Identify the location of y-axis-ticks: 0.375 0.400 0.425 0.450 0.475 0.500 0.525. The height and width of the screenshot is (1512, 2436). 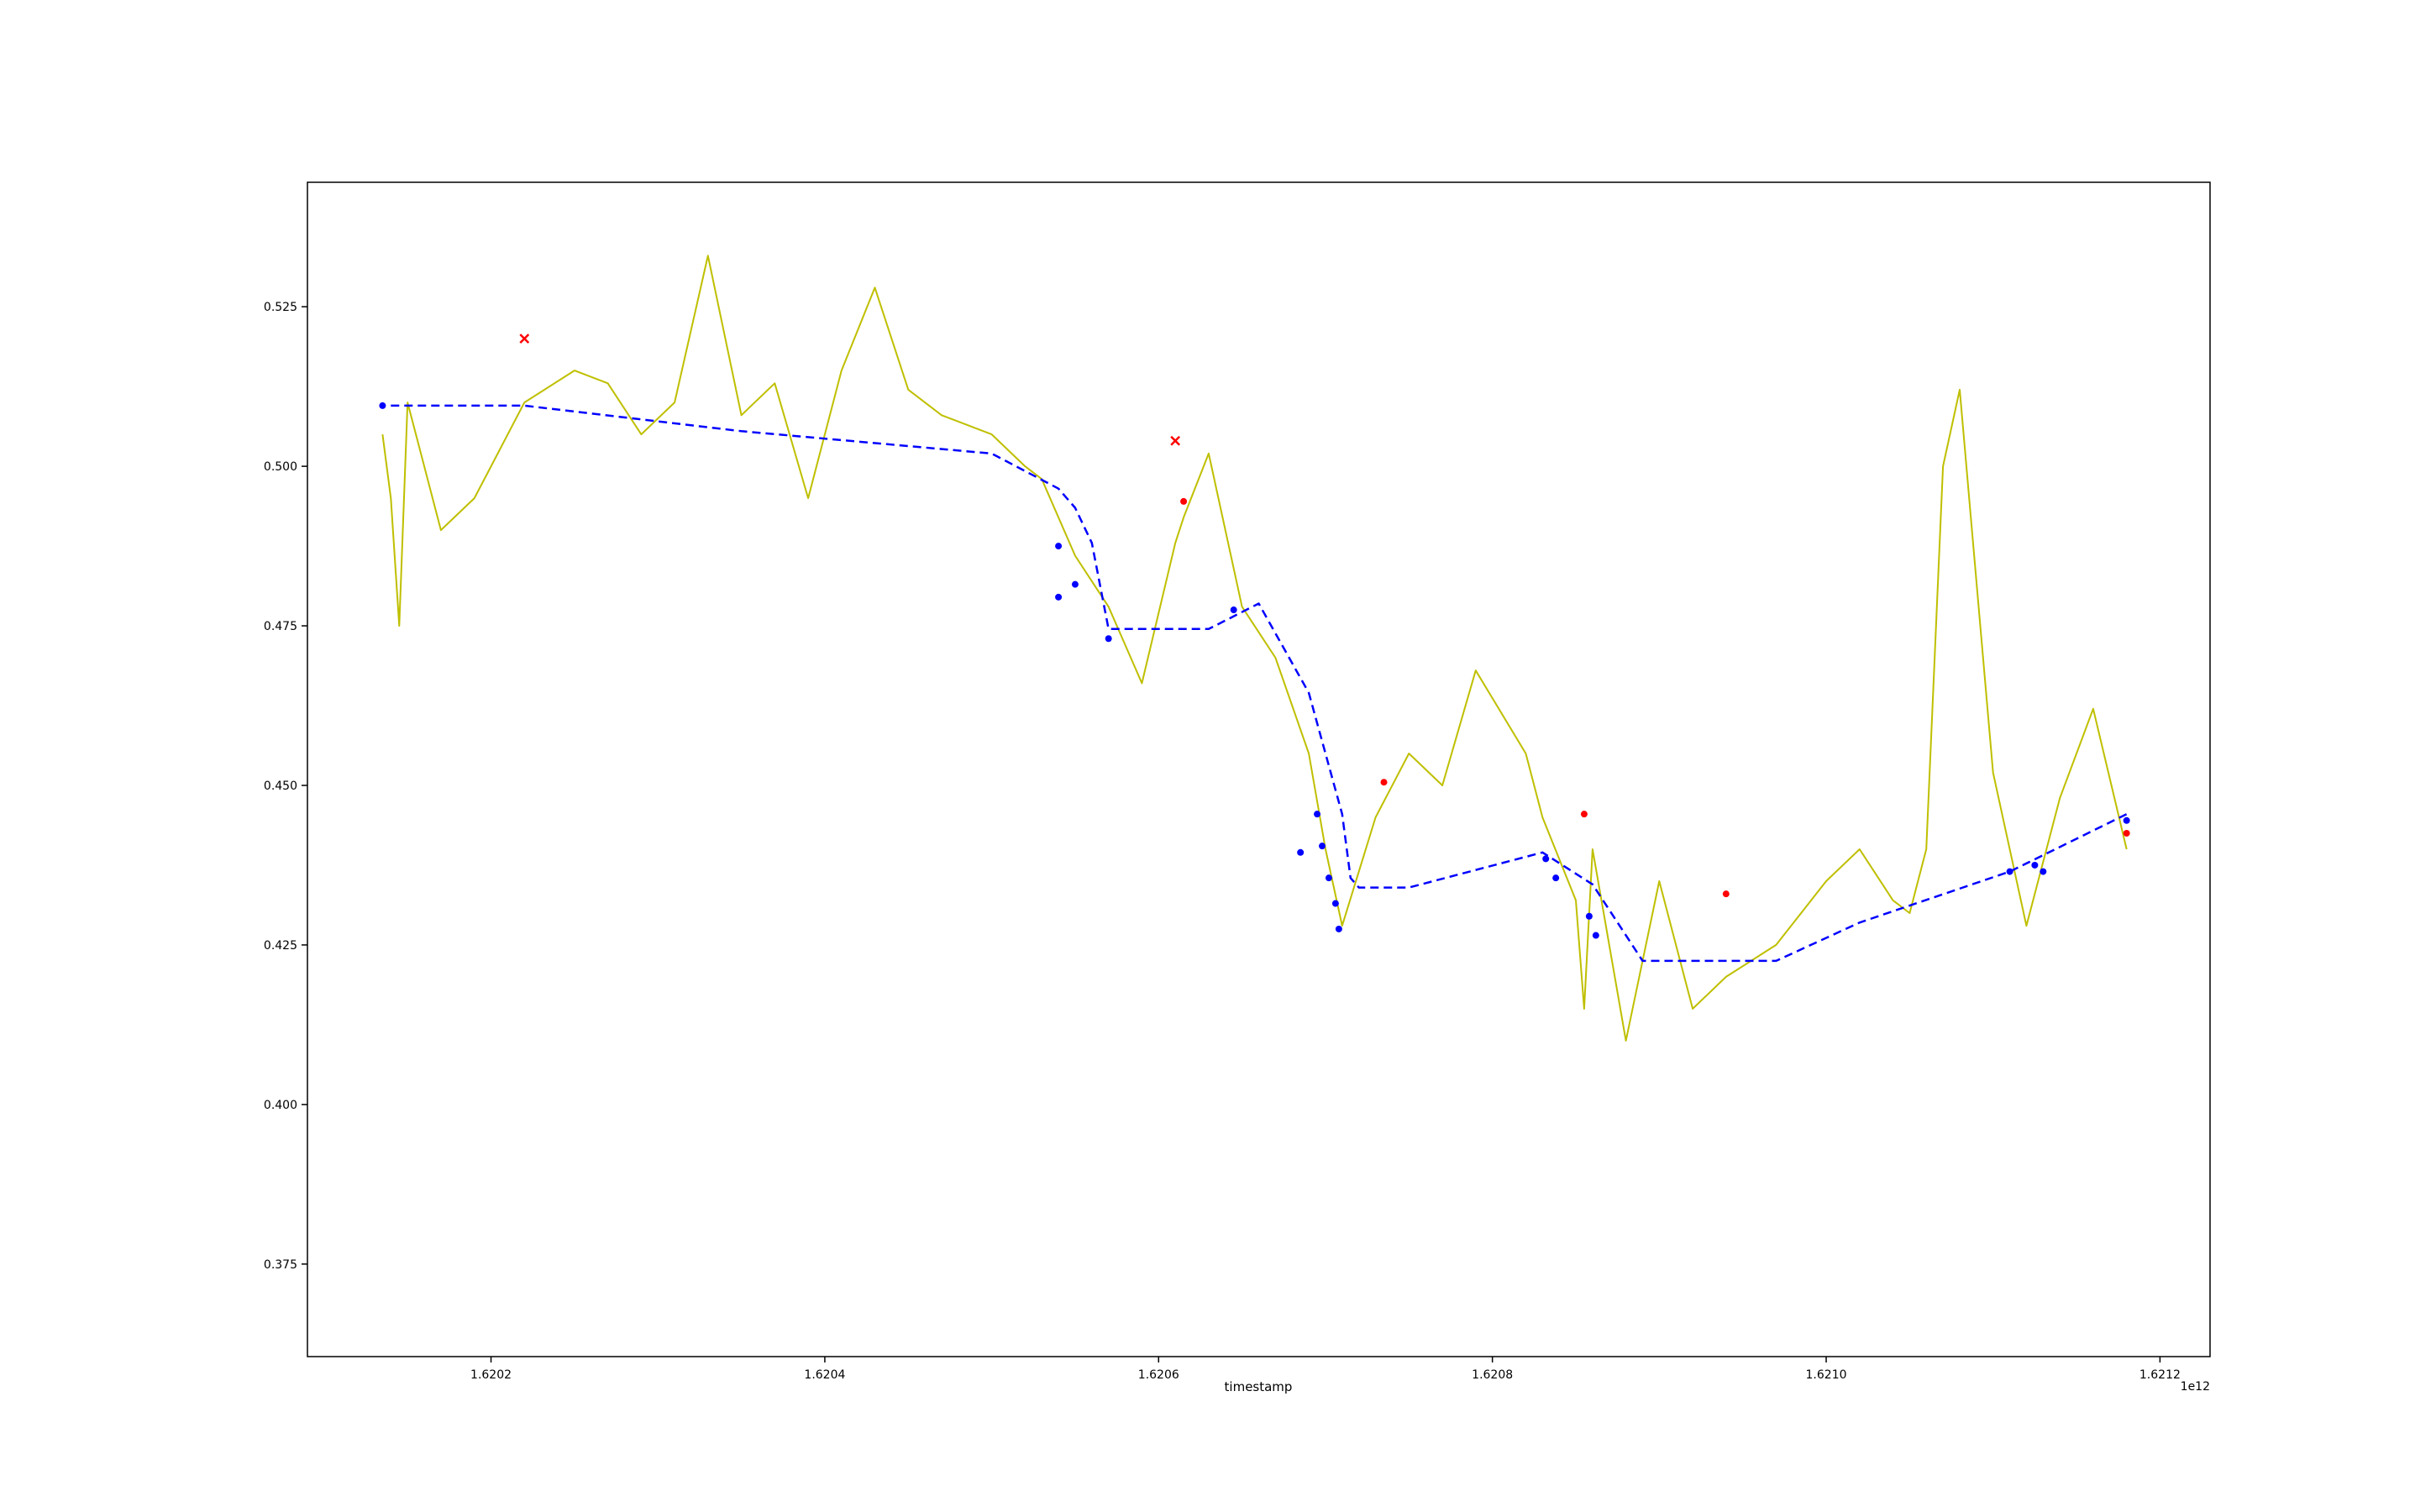
(285, 786).